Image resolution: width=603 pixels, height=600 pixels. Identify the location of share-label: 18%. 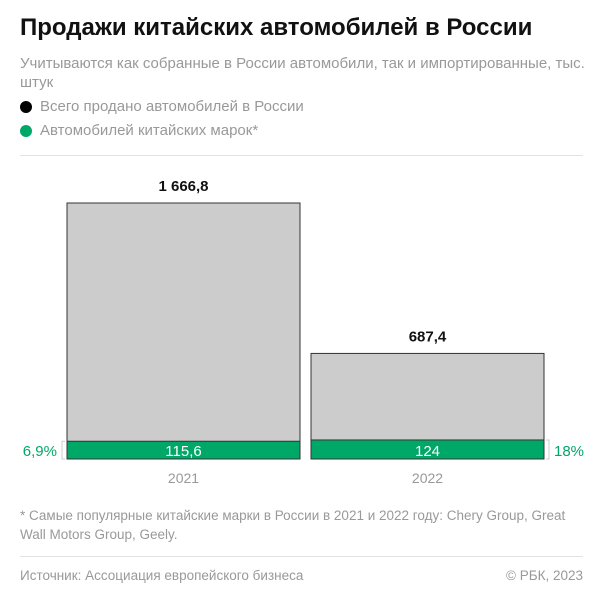
(569, 451).